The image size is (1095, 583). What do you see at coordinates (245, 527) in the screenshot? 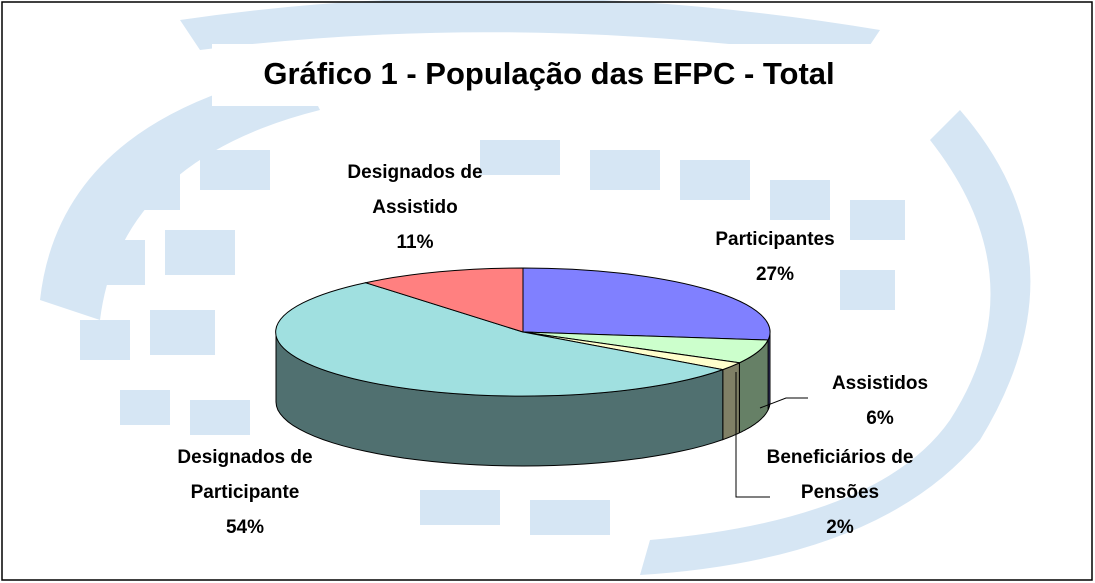
I see `value-label: 54%` at bounding box center [245, 527].